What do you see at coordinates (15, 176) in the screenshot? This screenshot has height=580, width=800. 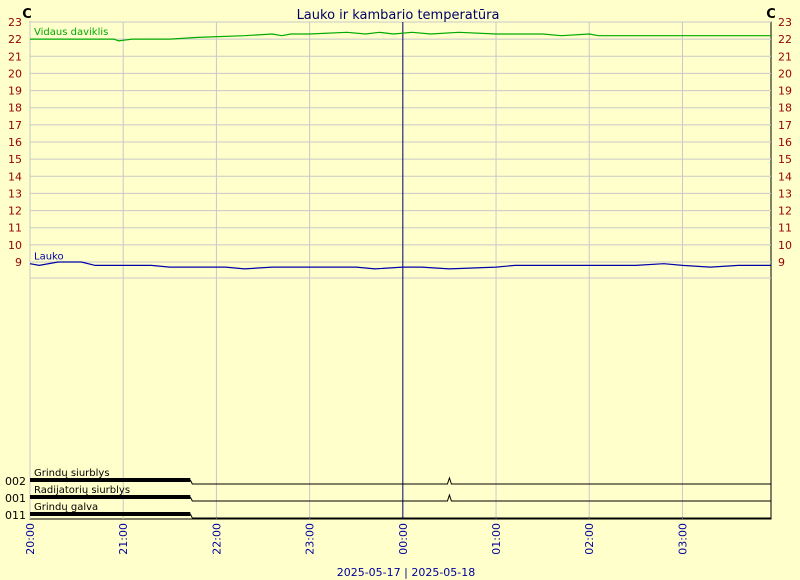 I see `y-tick-label-left: 14` at bounding box center [15, 176].